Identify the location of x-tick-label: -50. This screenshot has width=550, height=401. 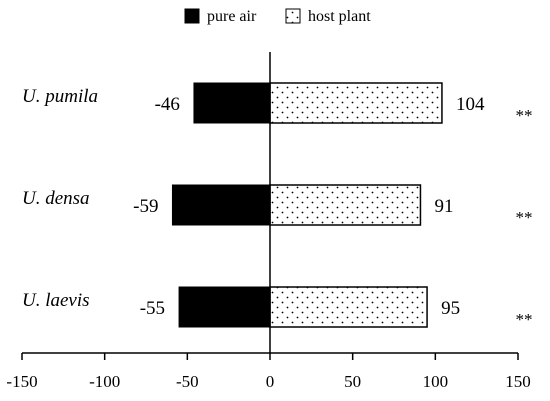
(187, 381).